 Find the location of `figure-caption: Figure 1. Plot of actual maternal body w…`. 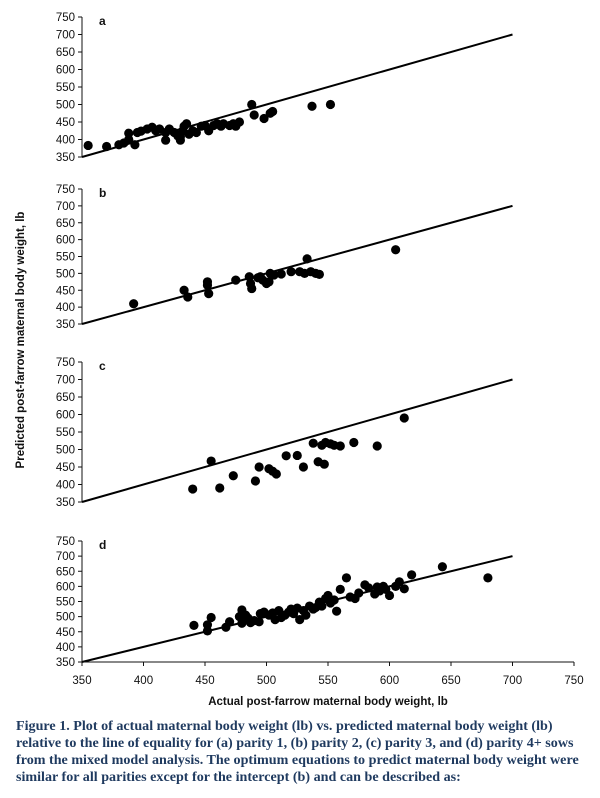

figure-caption: Figure 1. Plot of actual maternal body w… is located at coordinates (297, 751).